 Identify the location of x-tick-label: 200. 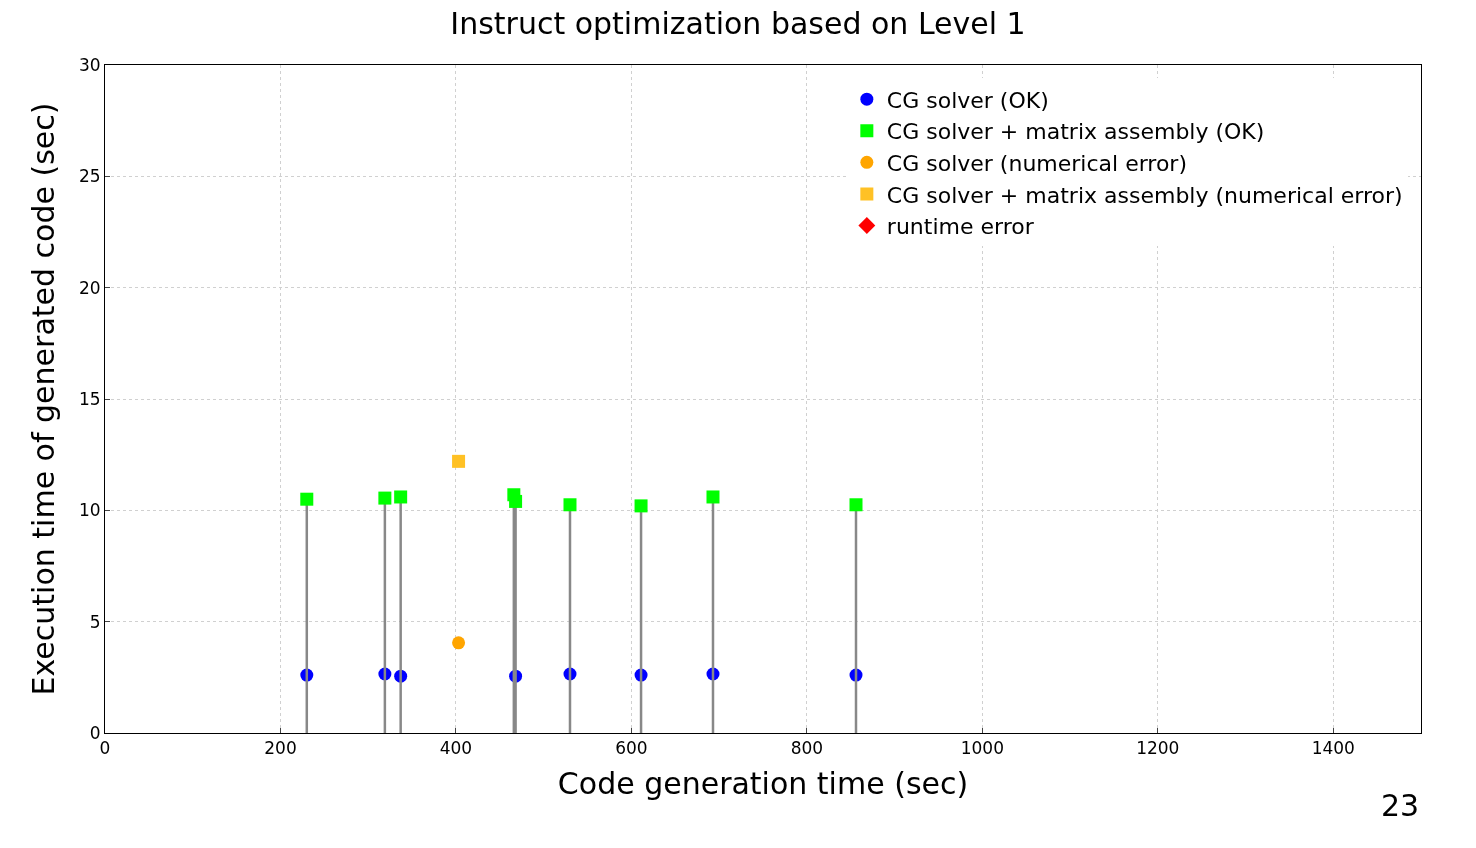
(280, 748).